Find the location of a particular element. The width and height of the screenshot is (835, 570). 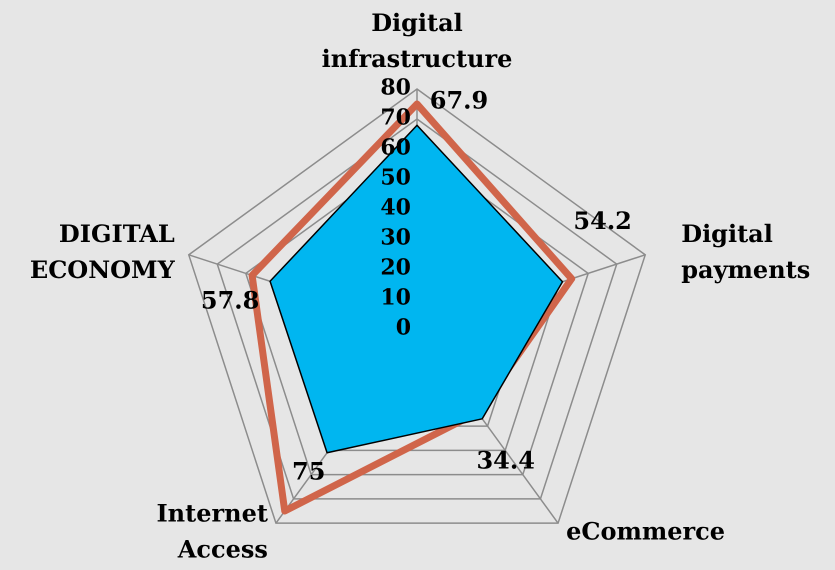

y-tick-label: 50 is located at coordinates (395, 177).